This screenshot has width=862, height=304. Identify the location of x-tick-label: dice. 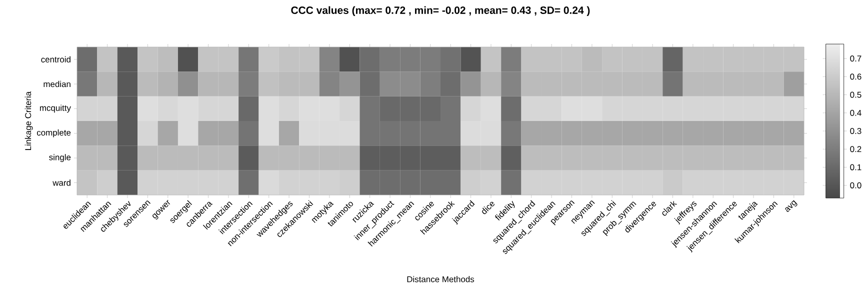
(488, 208).